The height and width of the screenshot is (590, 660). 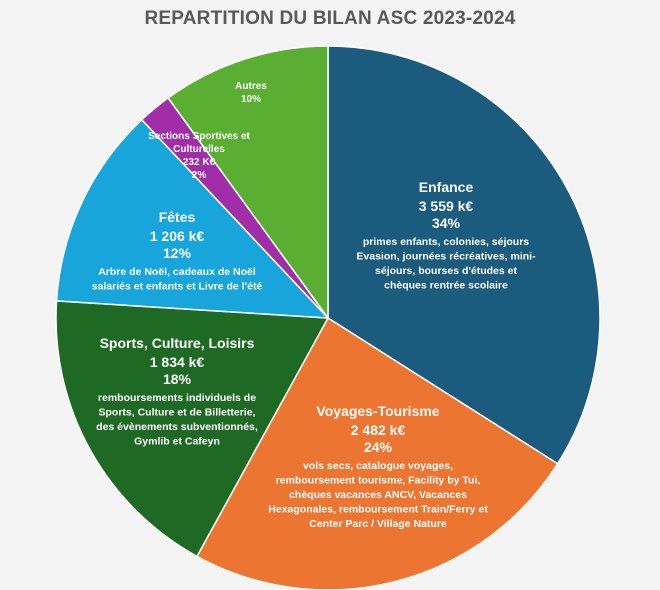 What do you see at coordinates (378, 495) in the screenshot?
I see `slice-detail-label: chèques vacances ANCV, Vacances` at bounding box center [378, 495].